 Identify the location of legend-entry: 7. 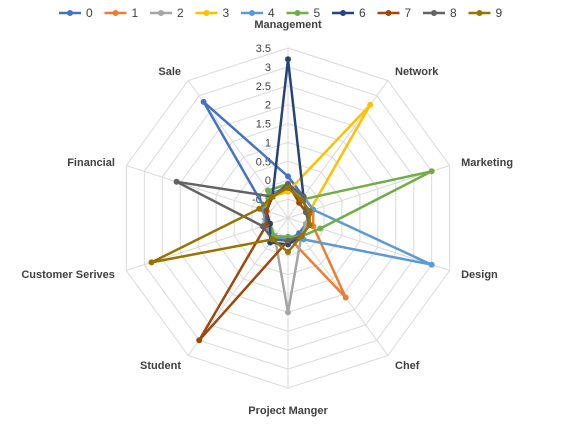
(394, 13).